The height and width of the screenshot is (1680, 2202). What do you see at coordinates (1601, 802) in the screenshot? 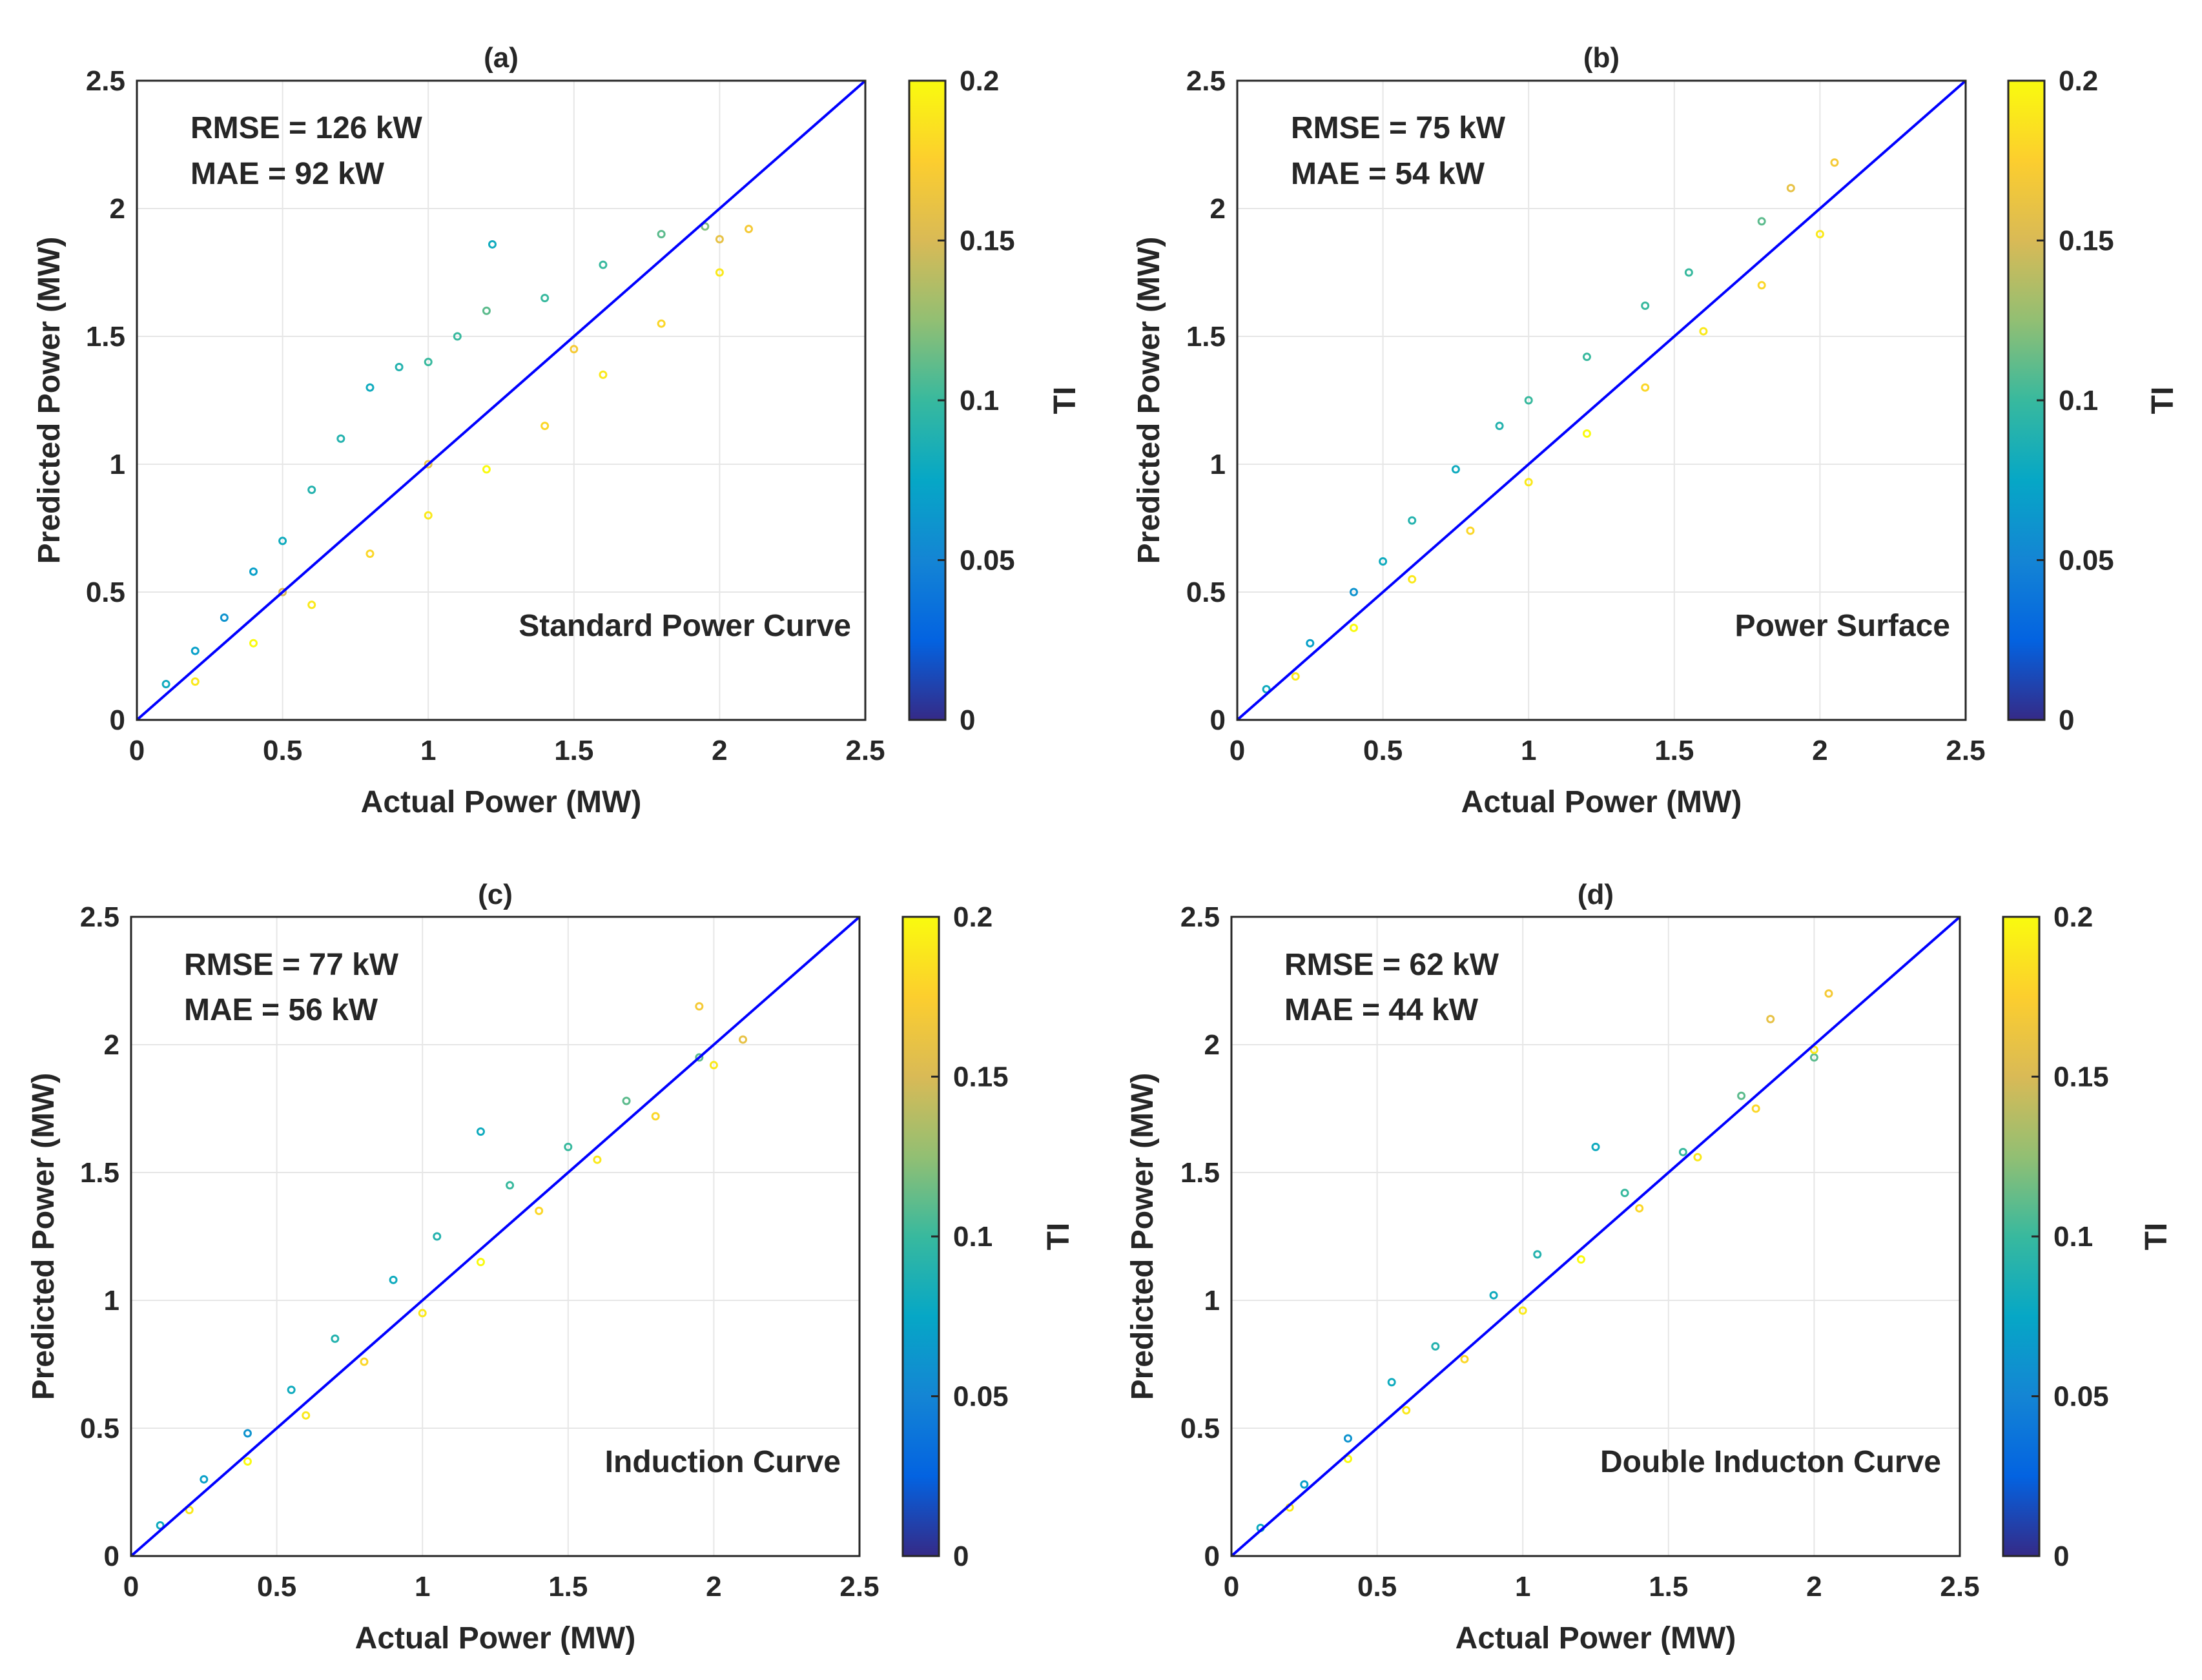
I see `x-axis-label: Actual Power (MW)` at bounding box center [1601, 802].